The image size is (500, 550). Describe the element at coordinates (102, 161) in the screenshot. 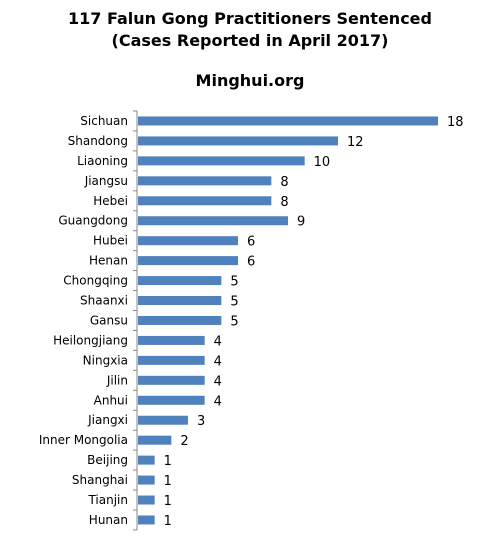

I see `category-label: Liaoning` at that location.